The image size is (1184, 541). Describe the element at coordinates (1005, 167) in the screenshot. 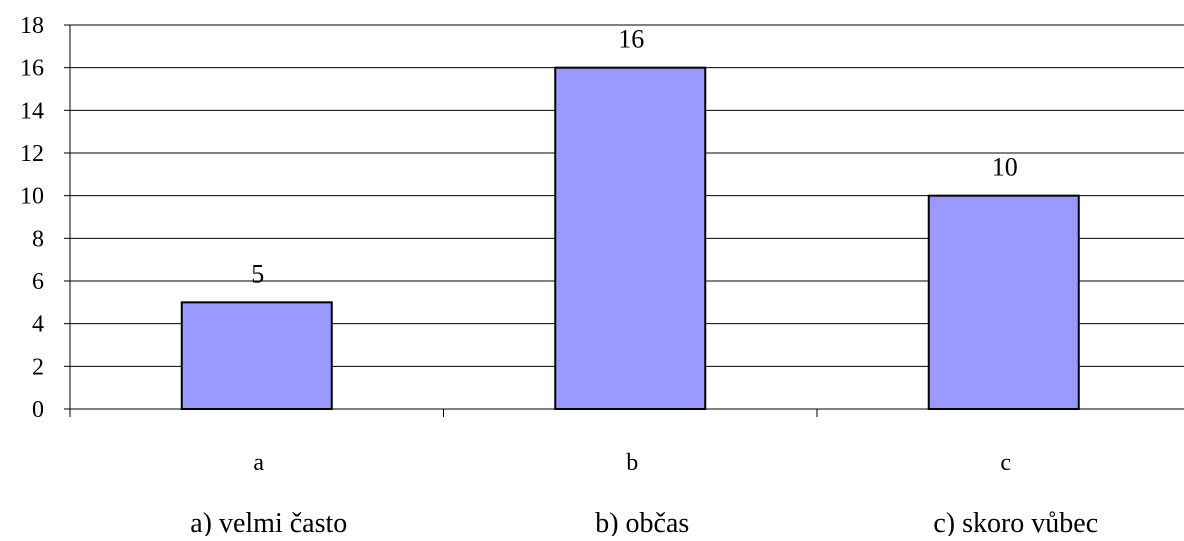

I see `data-label: 10` at that location.